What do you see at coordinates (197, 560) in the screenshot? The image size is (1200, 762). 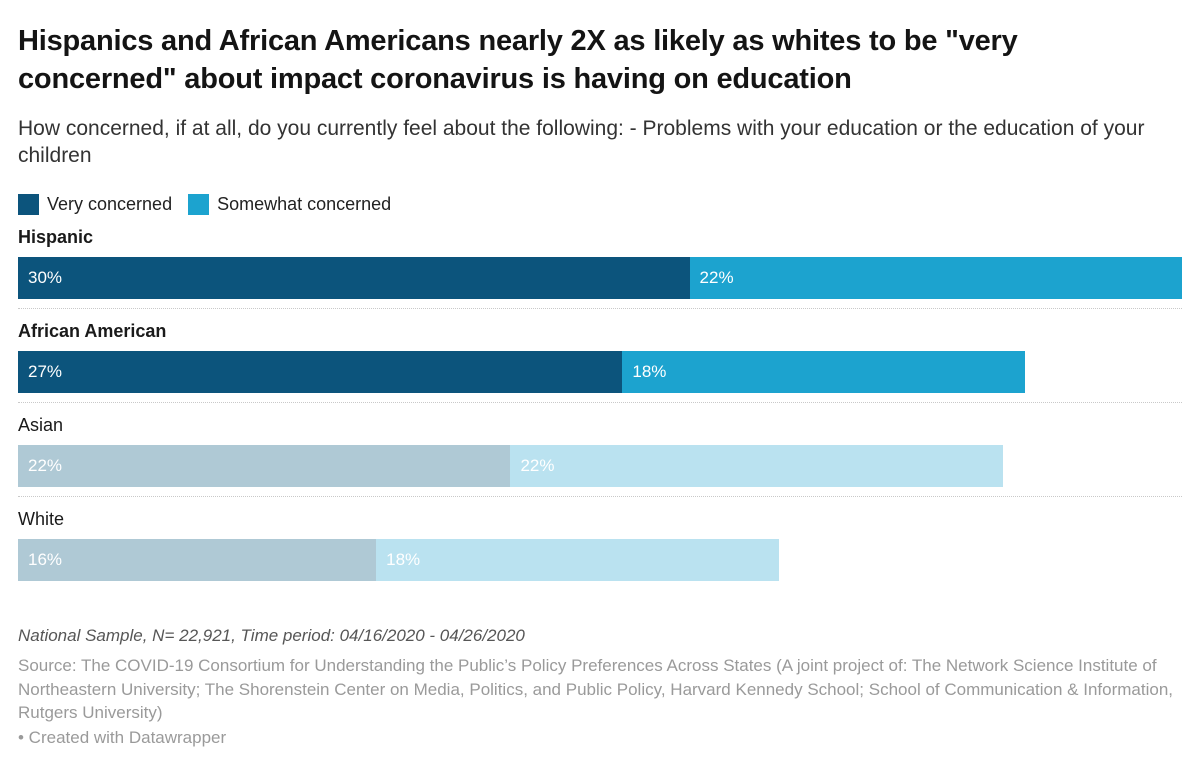 I see `bar-segment-very-concerned-faded: 16%` at bounding box center [197, 560].